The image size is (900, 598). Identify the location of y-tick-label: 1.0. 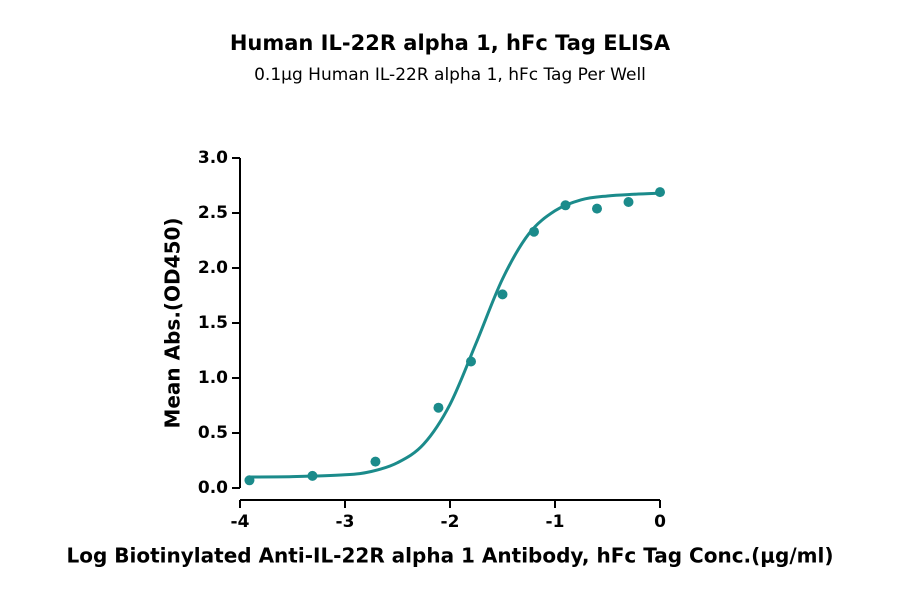
(213, 378).